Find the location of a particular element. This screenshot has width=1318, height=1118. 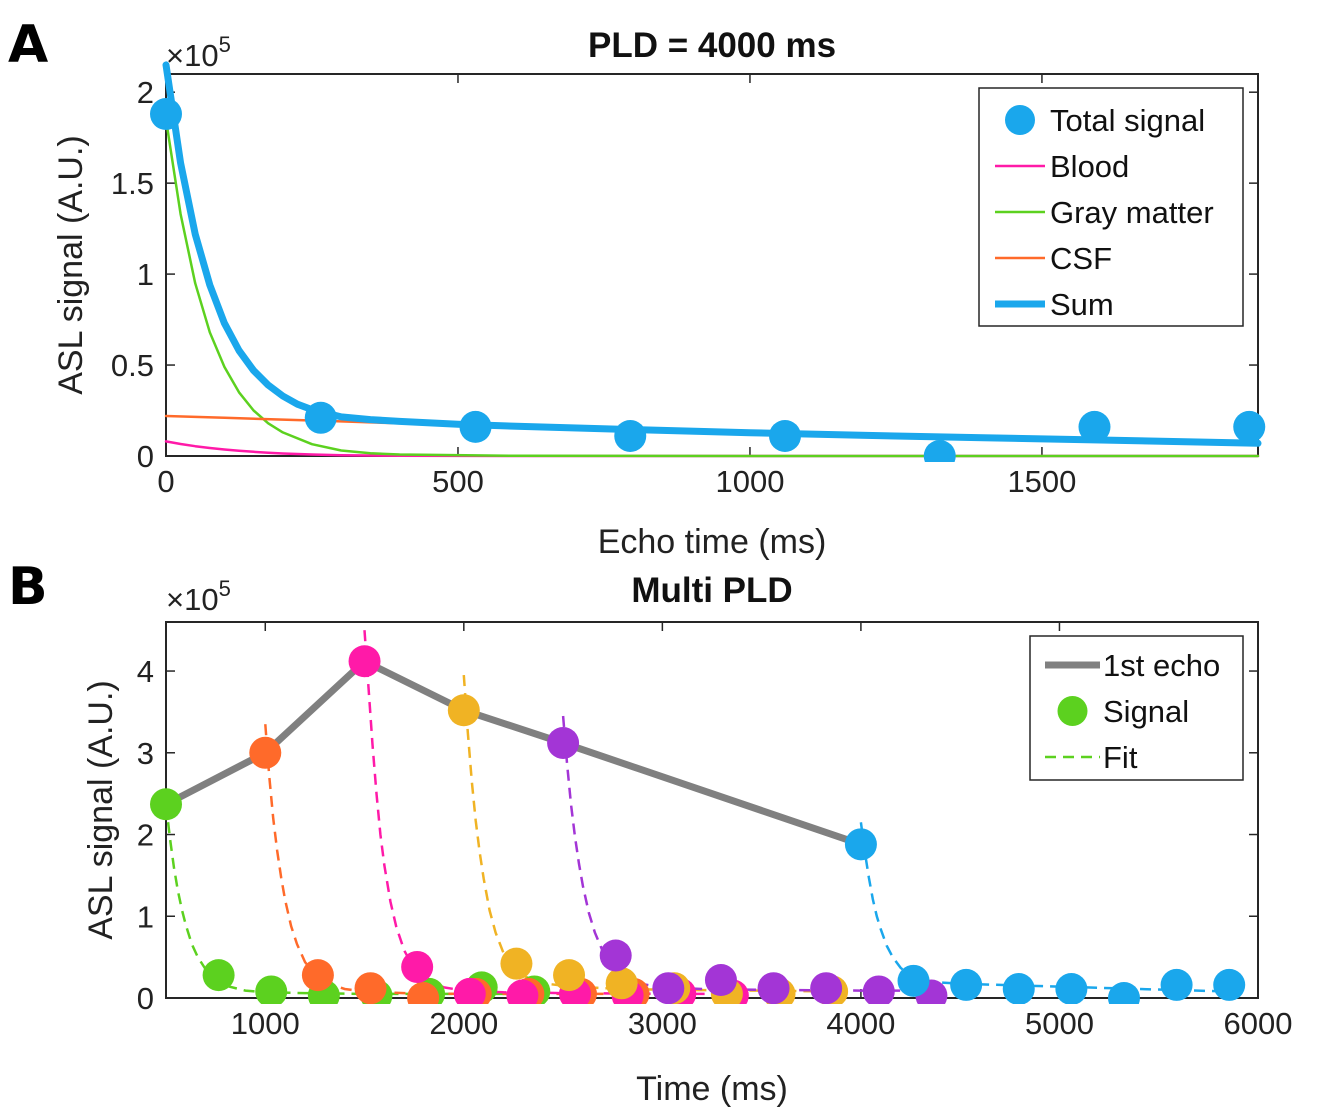

x-tick-label: 5000 is located at coordinates (1059, 1023).